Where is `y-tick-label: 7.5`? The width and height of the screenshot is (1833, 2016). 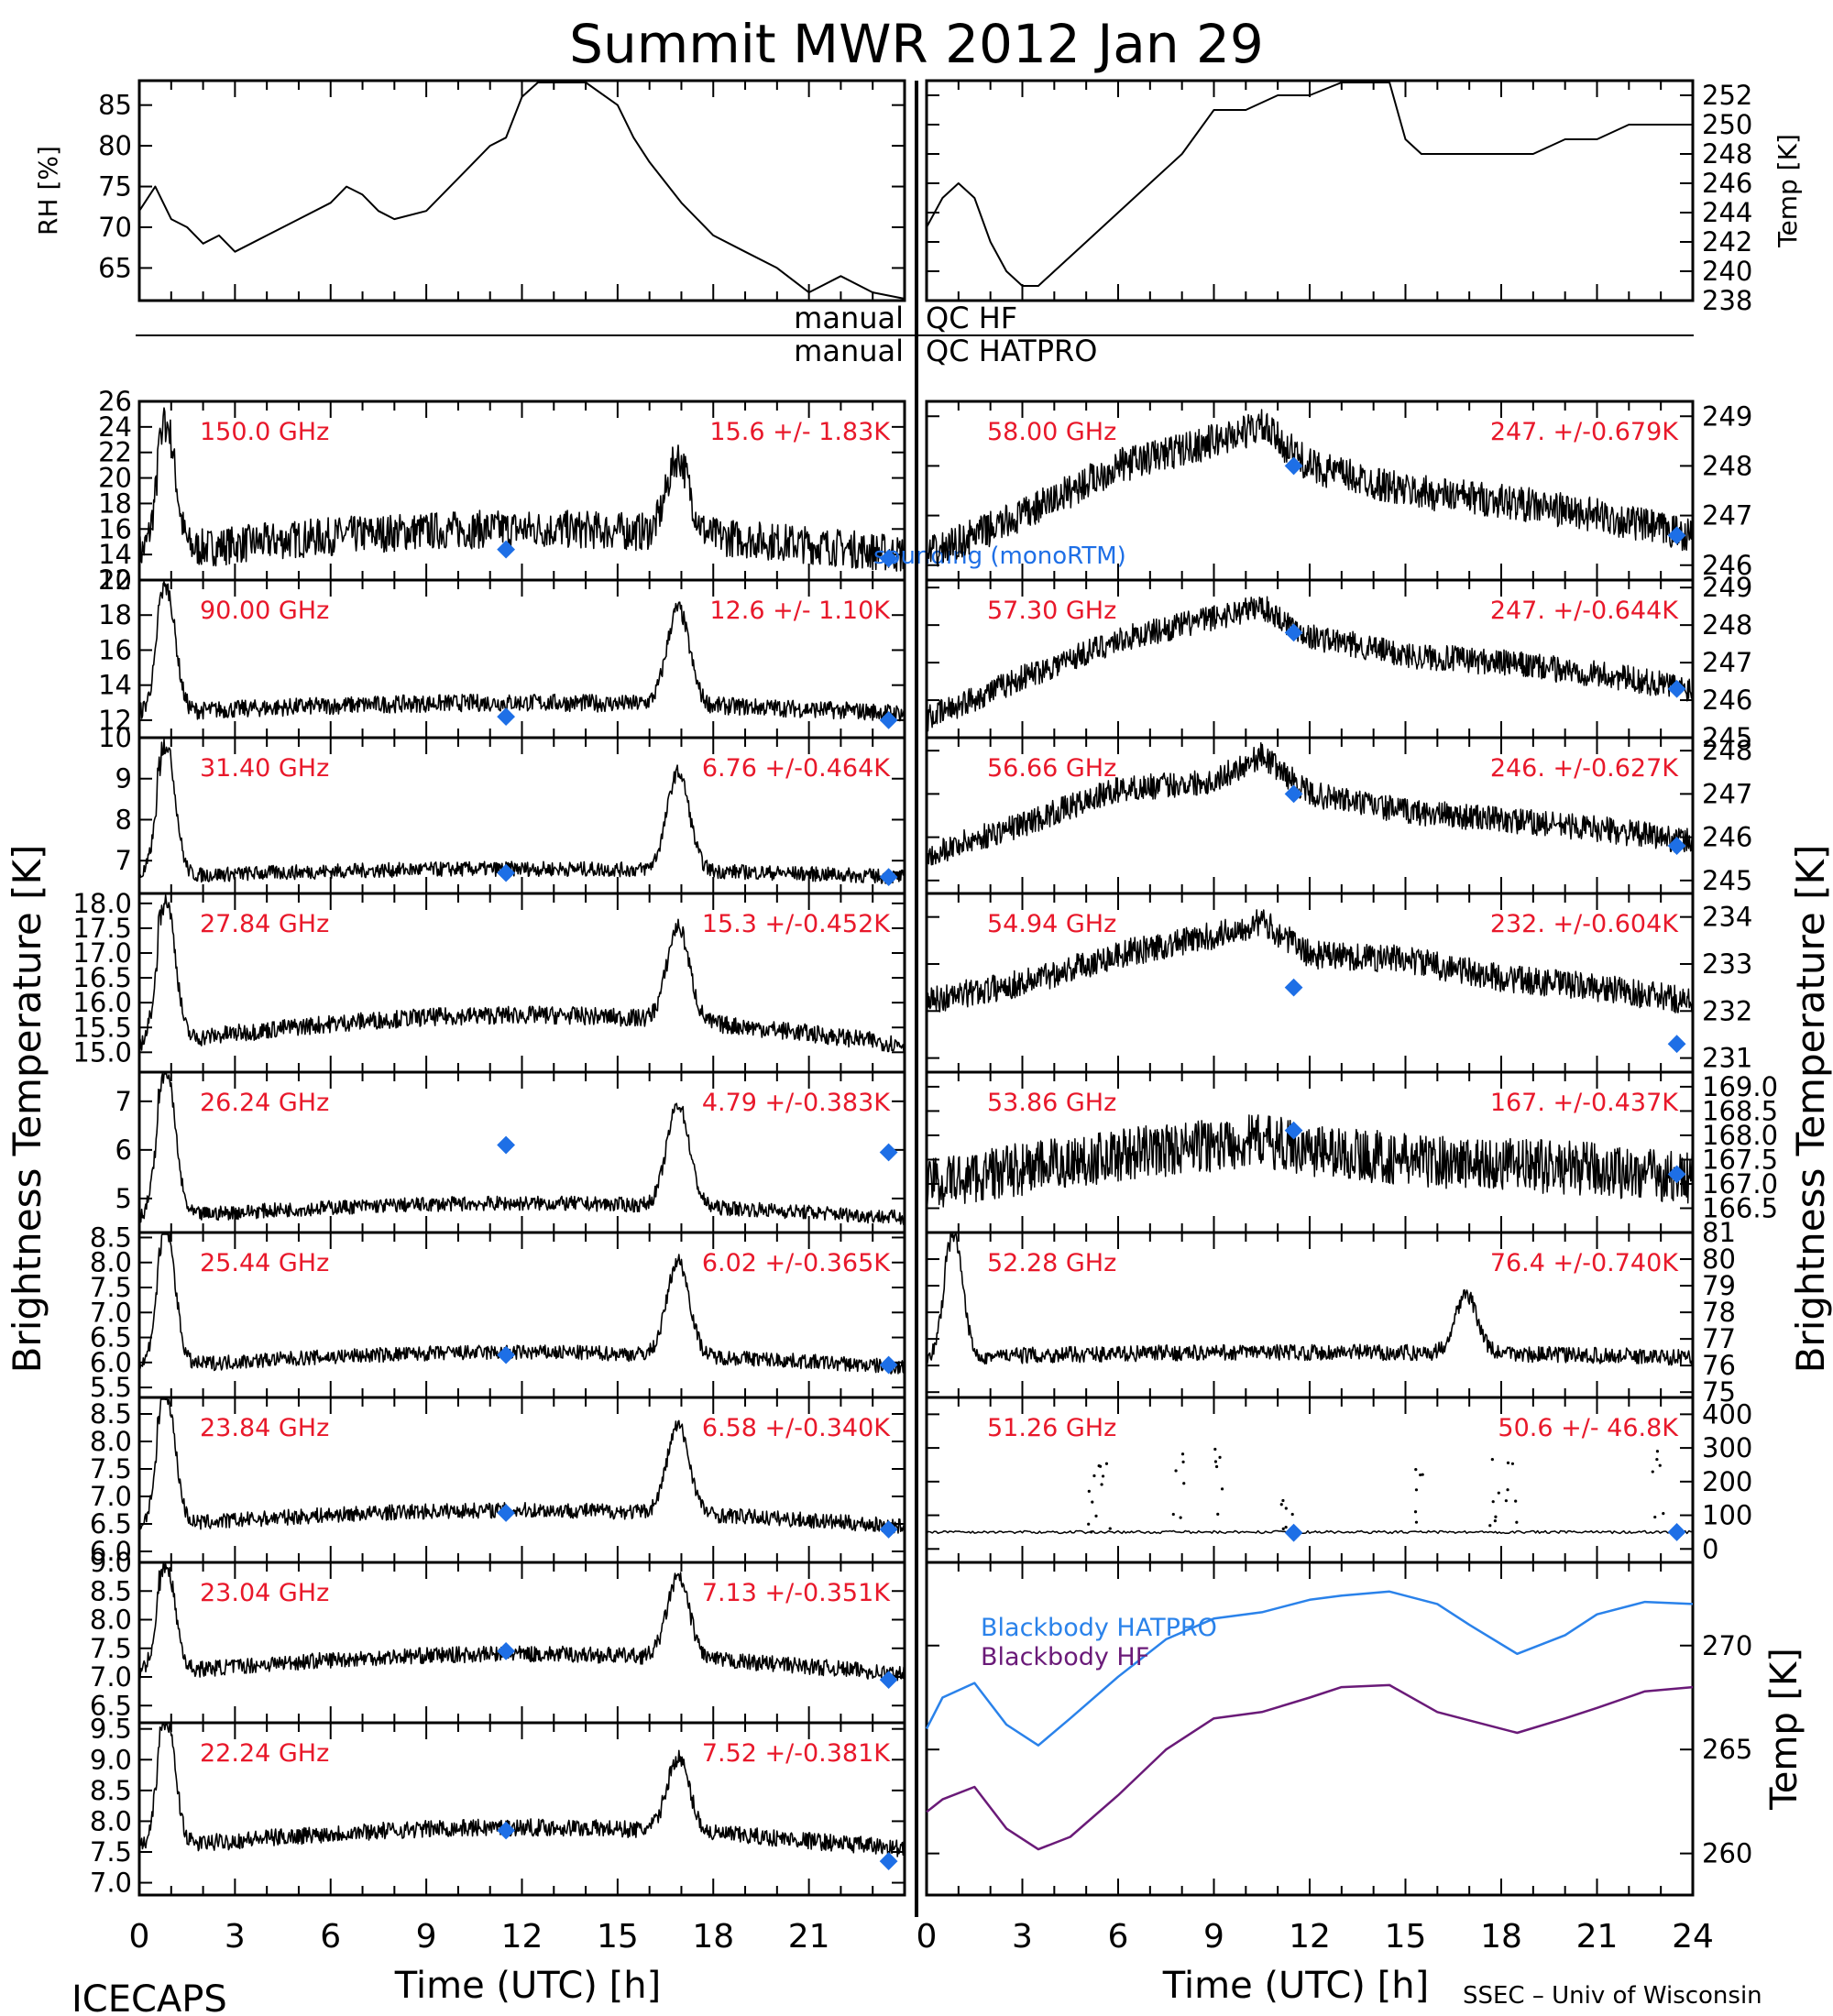
y-tick-label: 7.5 is located at coordinates (111, 1287).